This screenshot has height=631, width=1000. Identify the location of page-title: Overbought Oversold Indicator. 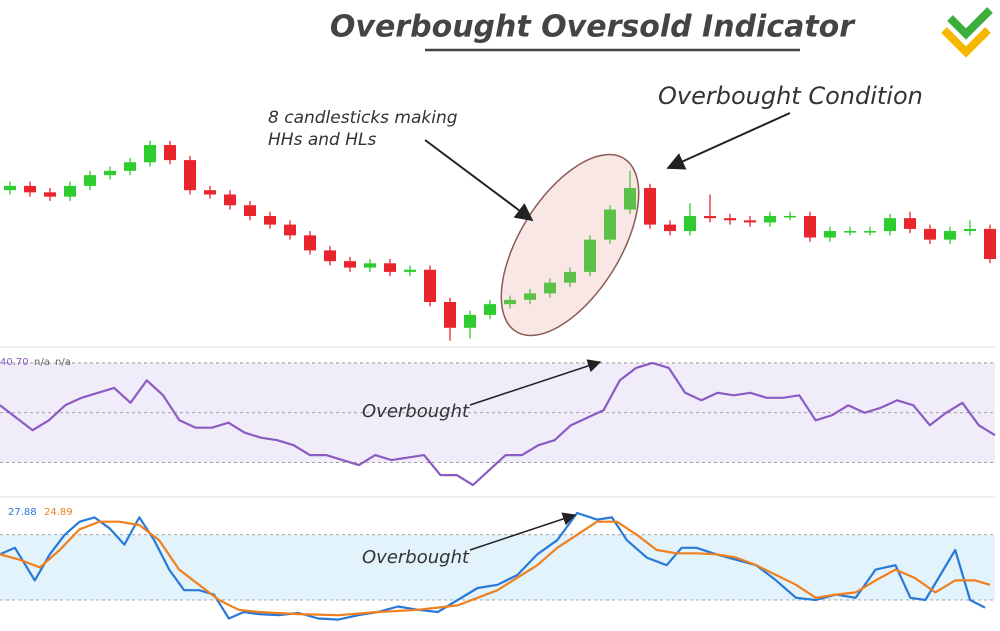
(593, 27).